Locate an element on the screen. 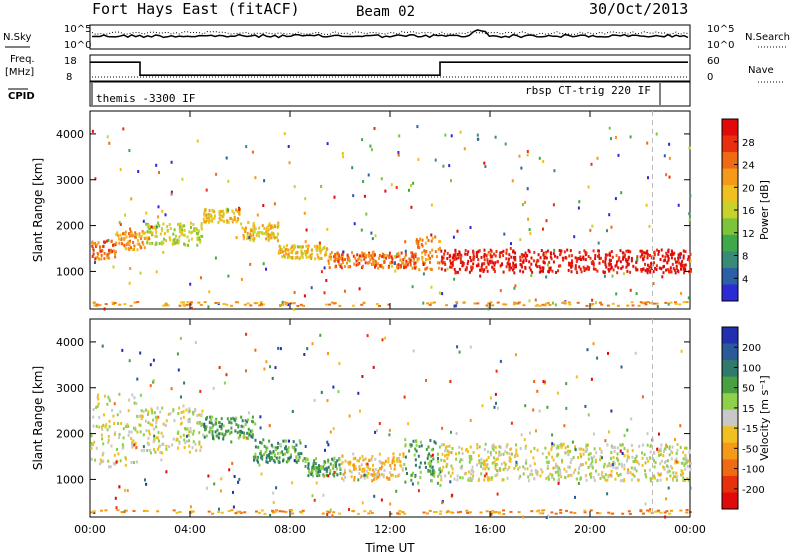 The image size is (800, 554). cpid-frame is located at coordinates (390, 94).